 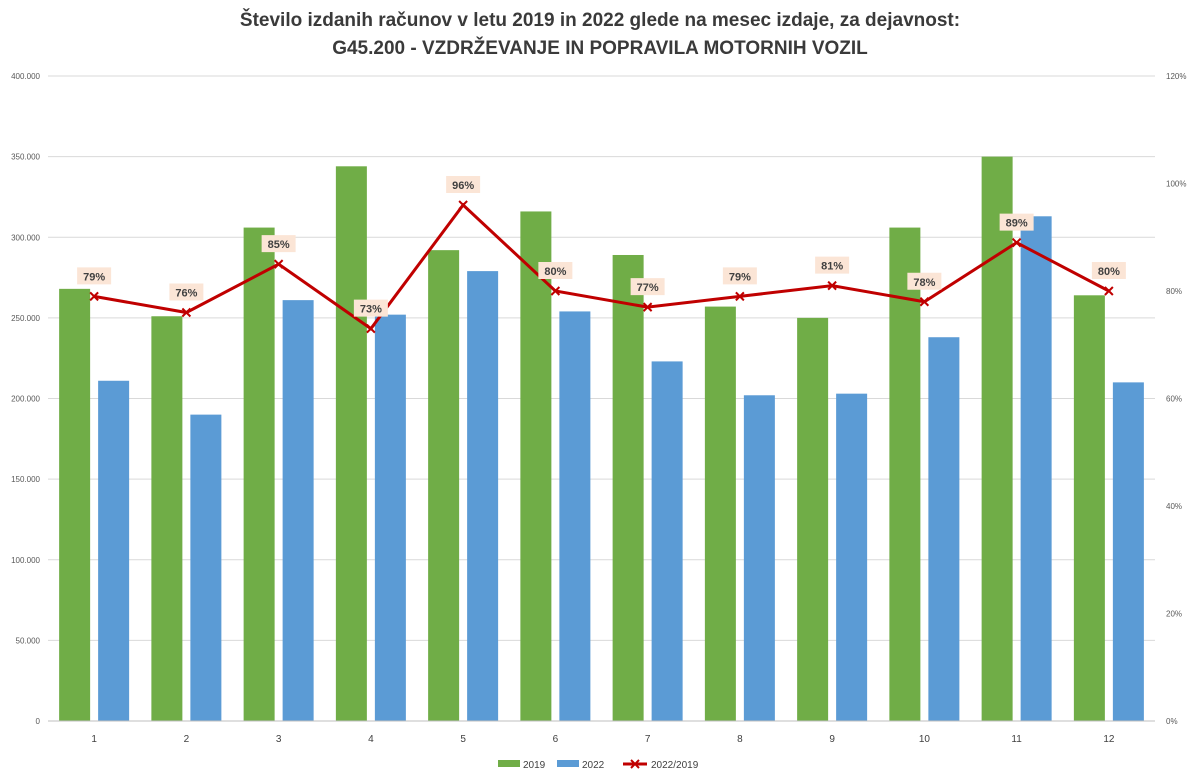 What do you see at coordinates (1176, 76) in the screenshot?
I see `y-right-tick-label: 120%` at bounding box center [1176, 76].